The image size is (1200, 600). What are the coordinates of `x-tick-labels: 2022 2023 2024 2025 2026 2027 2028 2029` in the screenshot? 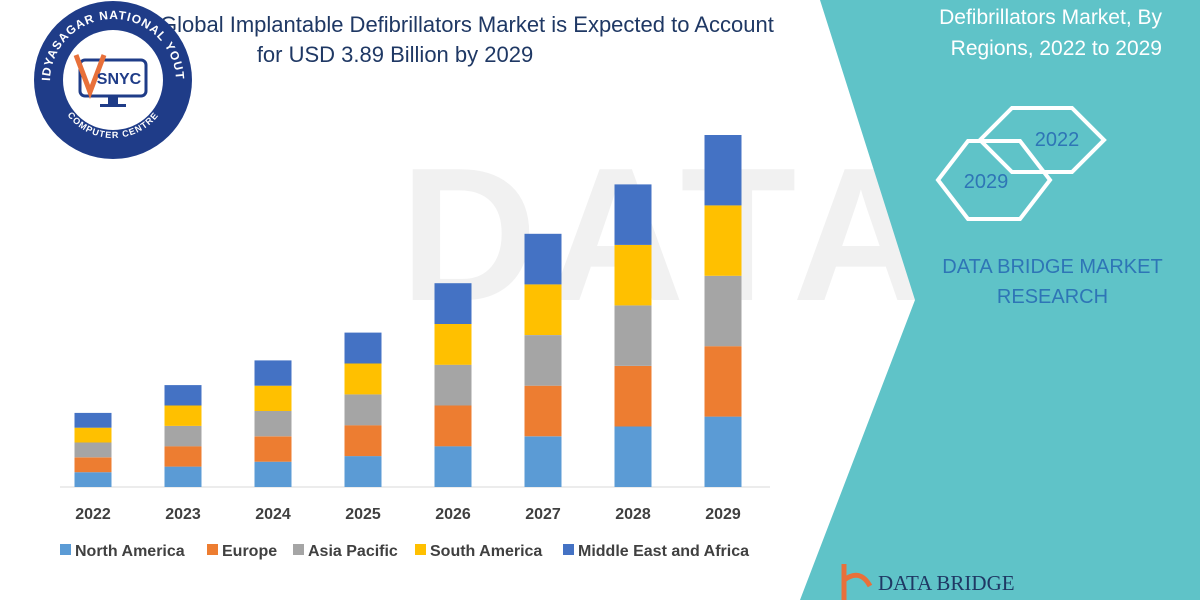 It's located at (408, 514).